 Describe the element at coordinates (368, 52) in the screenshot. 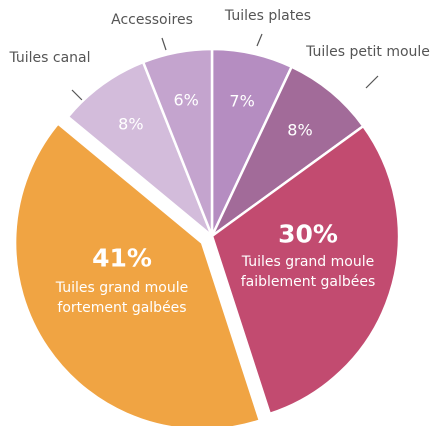

I see `slice-name: Tuiles petit moule` at that location.